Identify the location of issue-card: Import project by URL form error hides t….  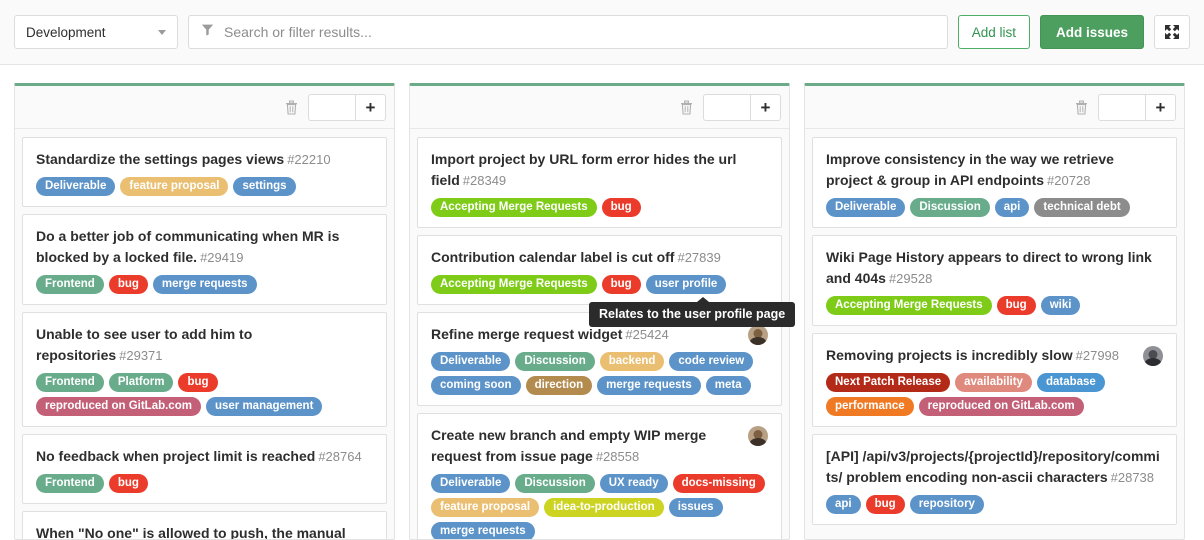
(599, 182).